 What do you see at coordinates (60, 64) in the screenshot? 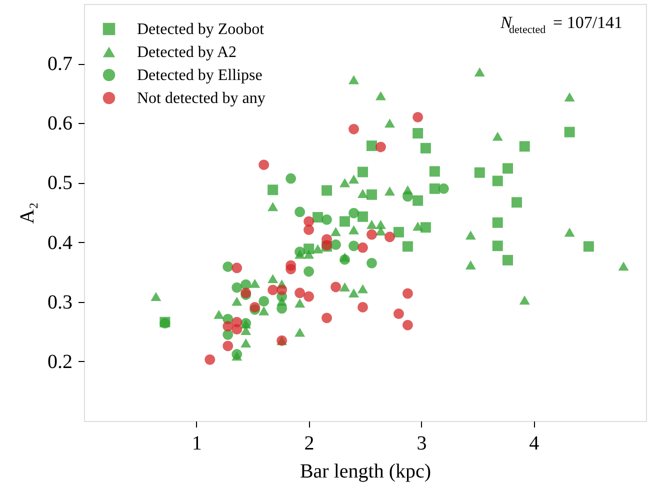
I see `y-tick-label: 0.7` at bounding box center [60, 64].